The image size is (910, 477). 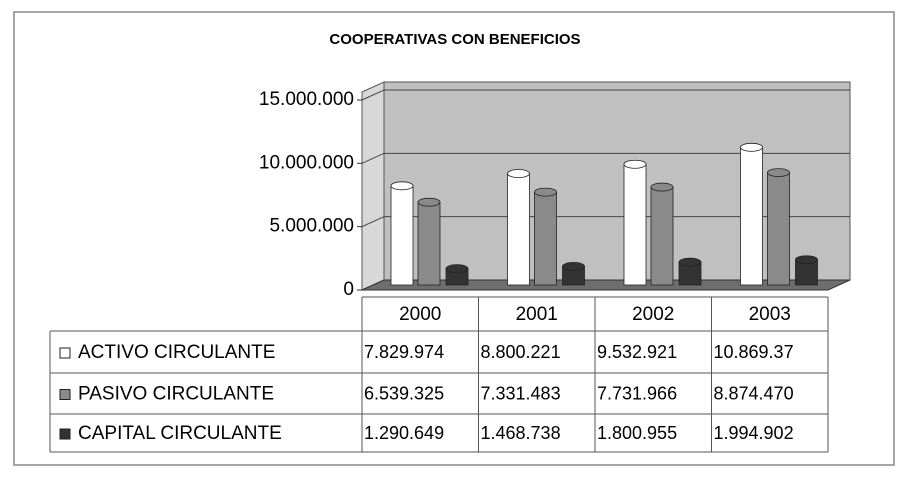 I want to click on side-wall, so click(x=373, y=186).